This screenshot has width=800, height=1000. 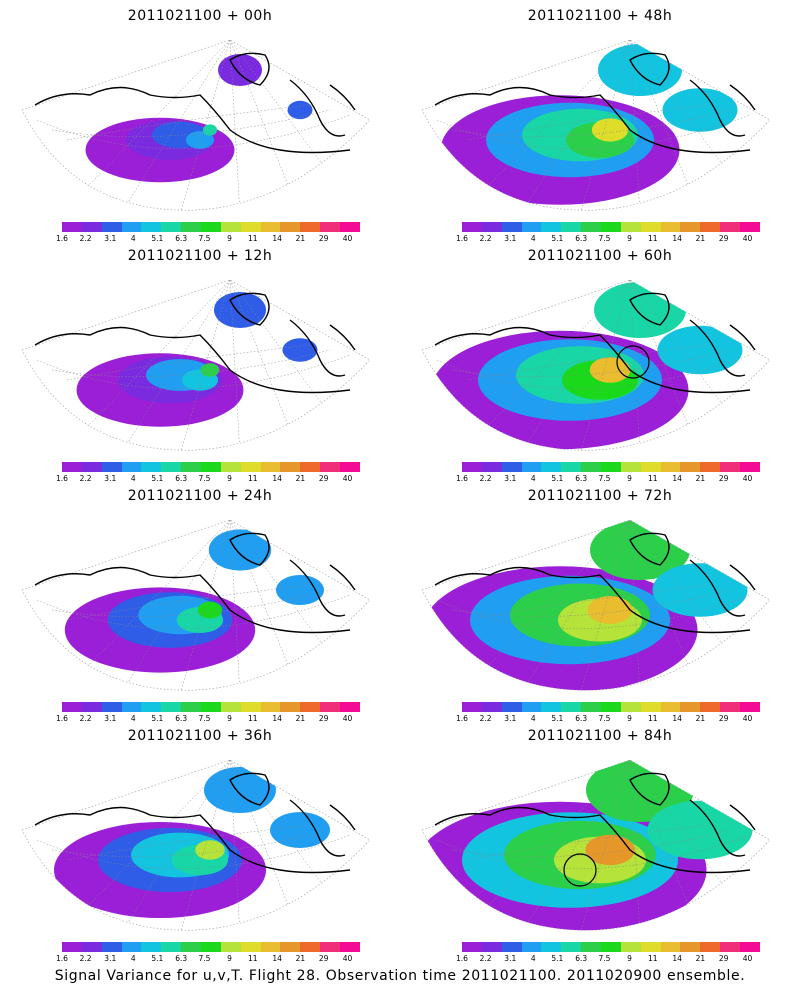 I want to click on colorbar-label: 6.3, so click(x=581, y=478).